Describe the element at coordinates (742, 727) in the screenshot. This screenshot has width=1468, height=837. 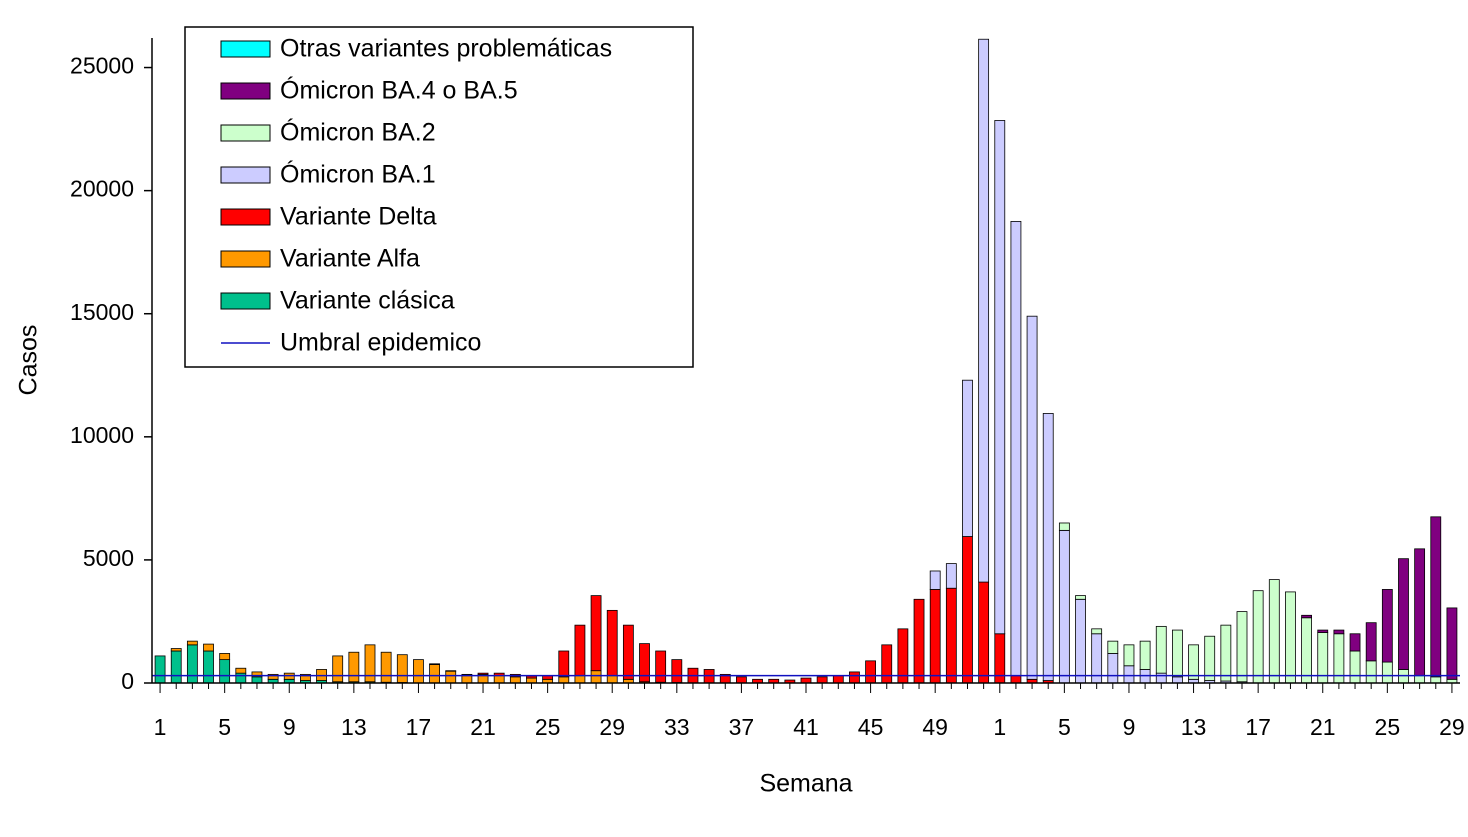
I see `x-tick-label: 37` at that location.